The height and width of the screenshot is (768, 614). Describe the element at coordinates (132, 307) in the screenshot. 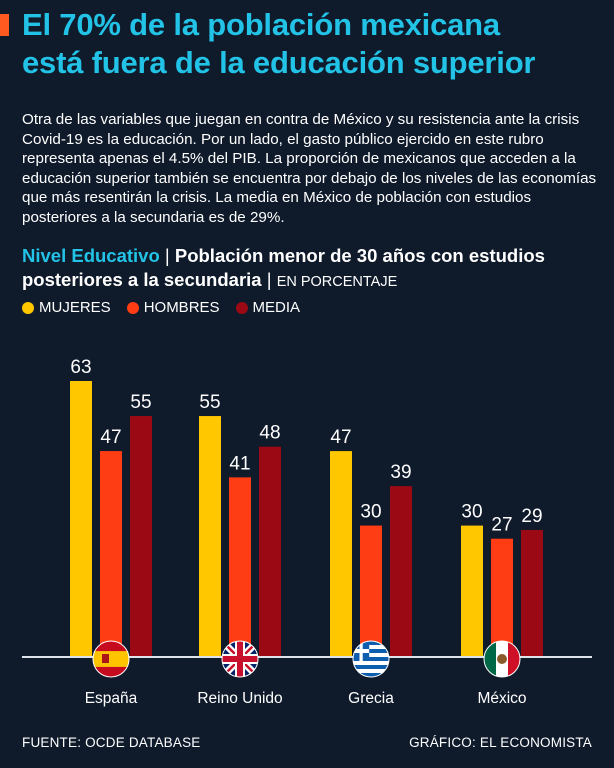

I see `legend-dot-hombres` at that location.